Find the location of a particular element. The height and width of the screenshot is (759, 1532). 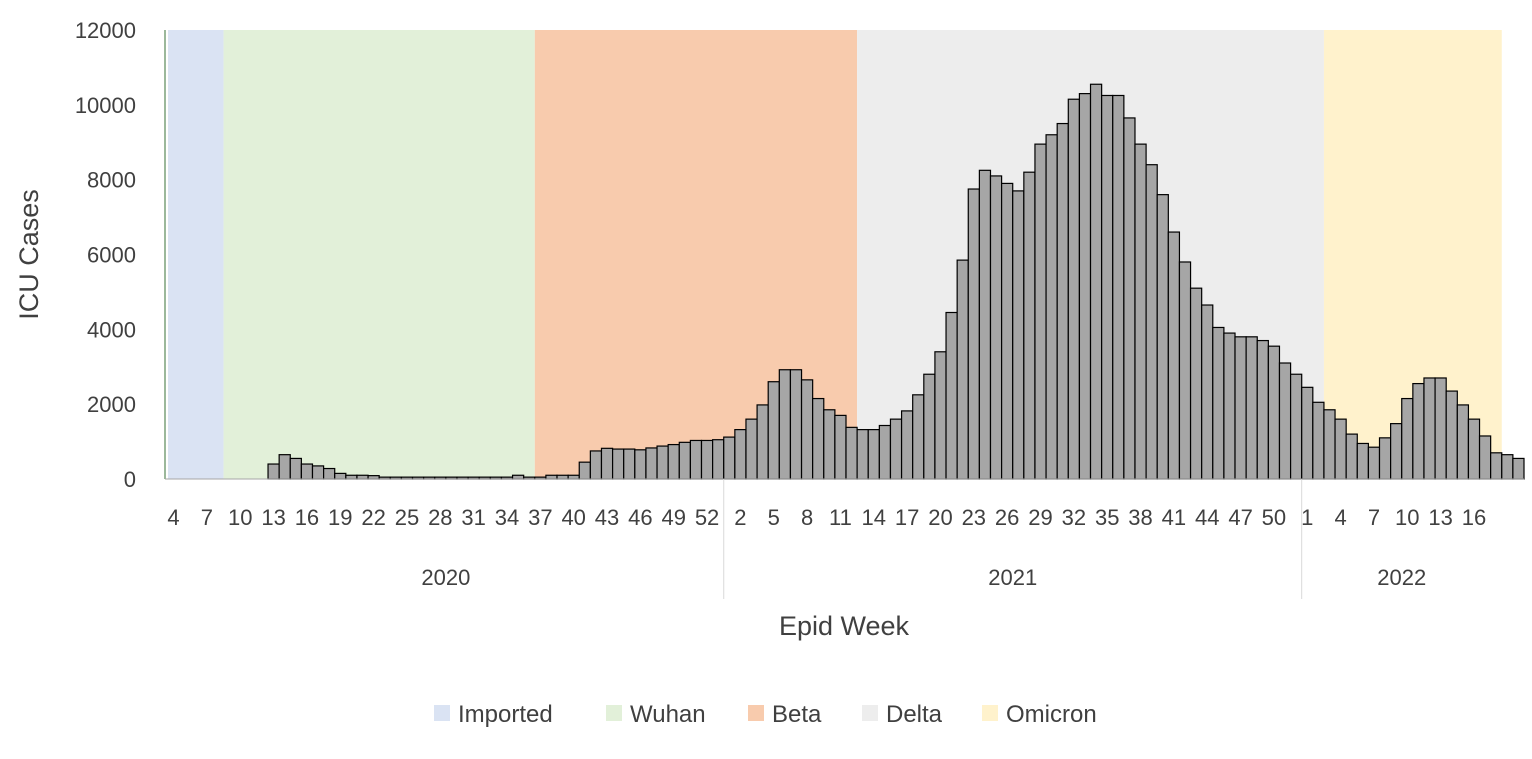

x-tick-label: 19 is located at coordinates (340, 517).